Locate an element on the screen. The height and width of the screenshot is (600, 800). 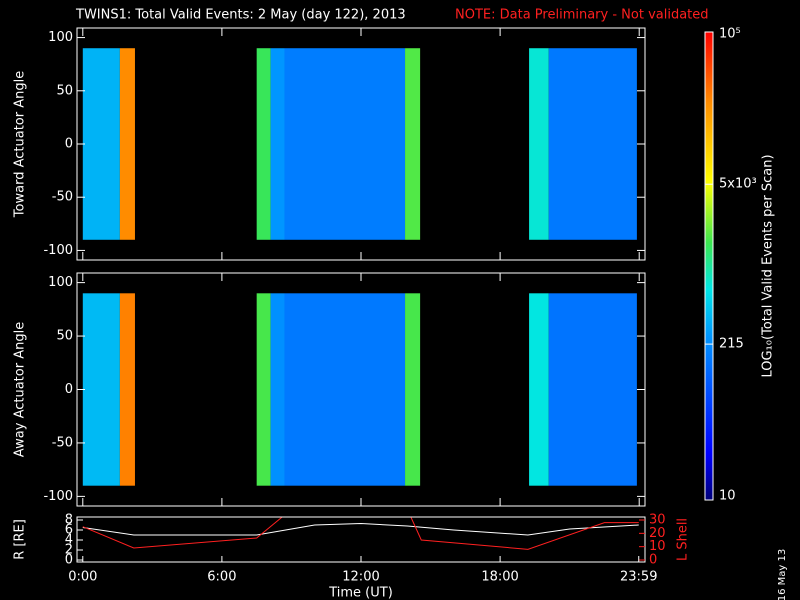
x-axis-label: Time (UT) is located at coordinates (360, 593).